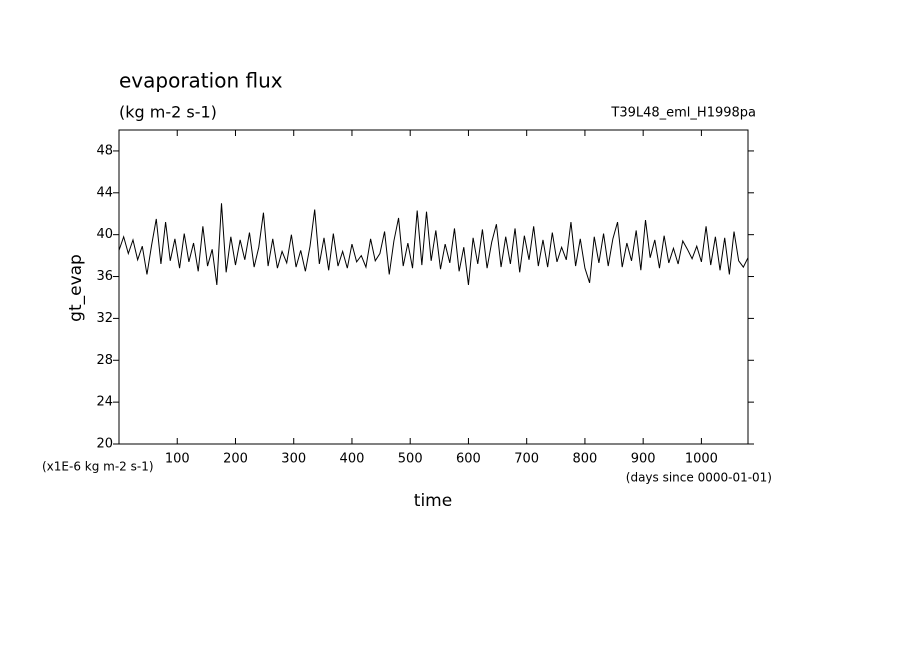 The width and height of the screenshot is (904, 654). Describe the element at coordinates (585, 459) in the screenshot. I see `x-tick-label: 800` at that location.